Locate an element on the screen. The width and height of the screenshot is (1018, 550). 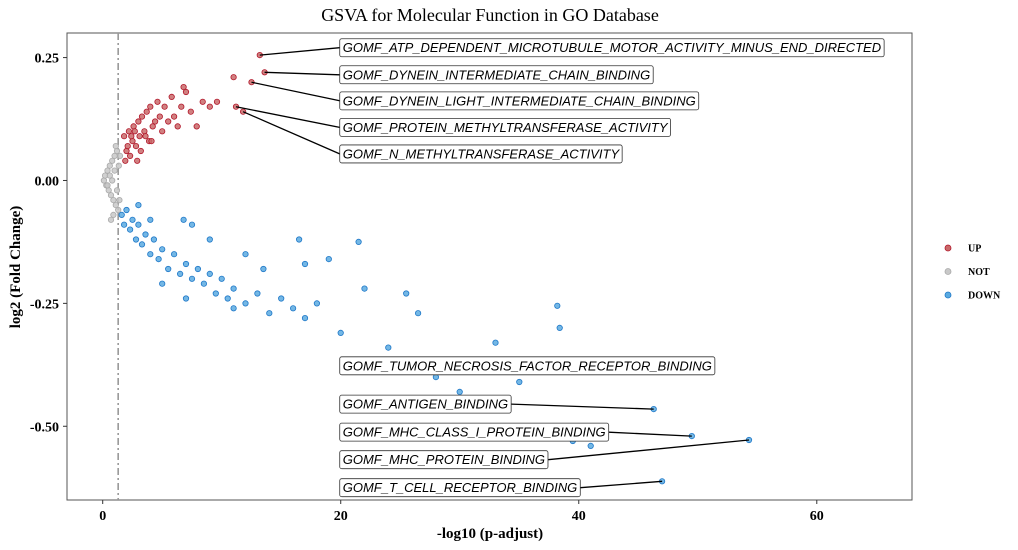
legend-label-up: UP is located at coordinates (974, 249).